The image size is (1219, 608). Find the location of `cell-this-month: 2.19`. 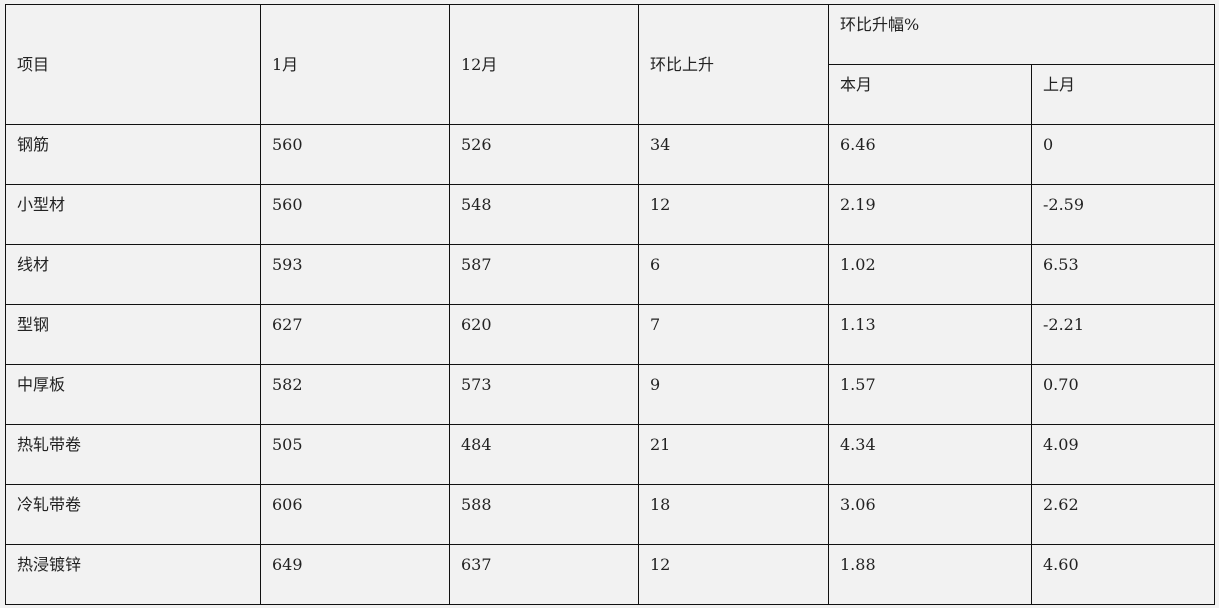

cell-this-month: 2.19 is located at coordinates (930, 214).